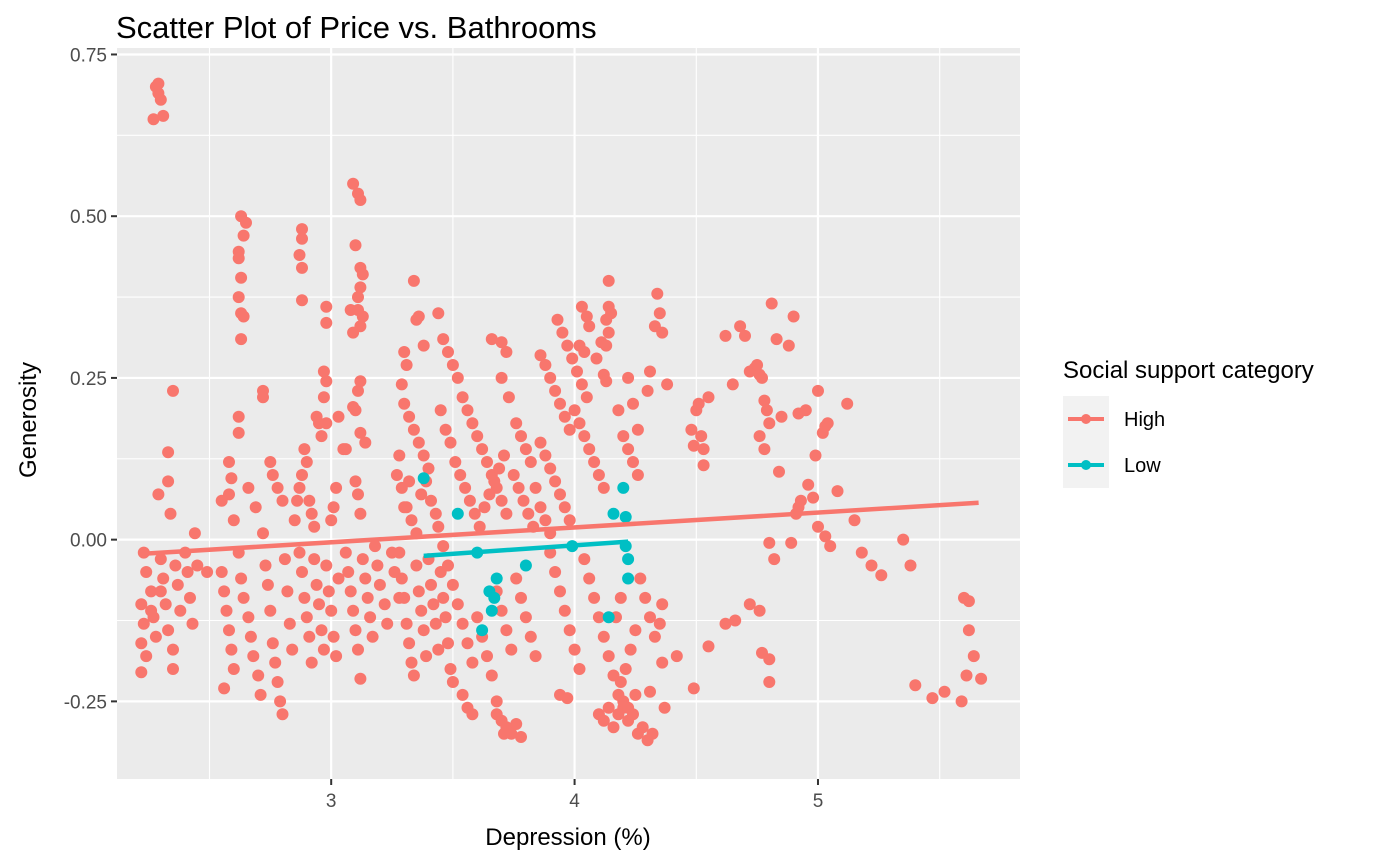  What do you see at coordinates (1086, 419) in the screenshot?
I see `legend-key-point-high` at bounding box center [1086, 419].